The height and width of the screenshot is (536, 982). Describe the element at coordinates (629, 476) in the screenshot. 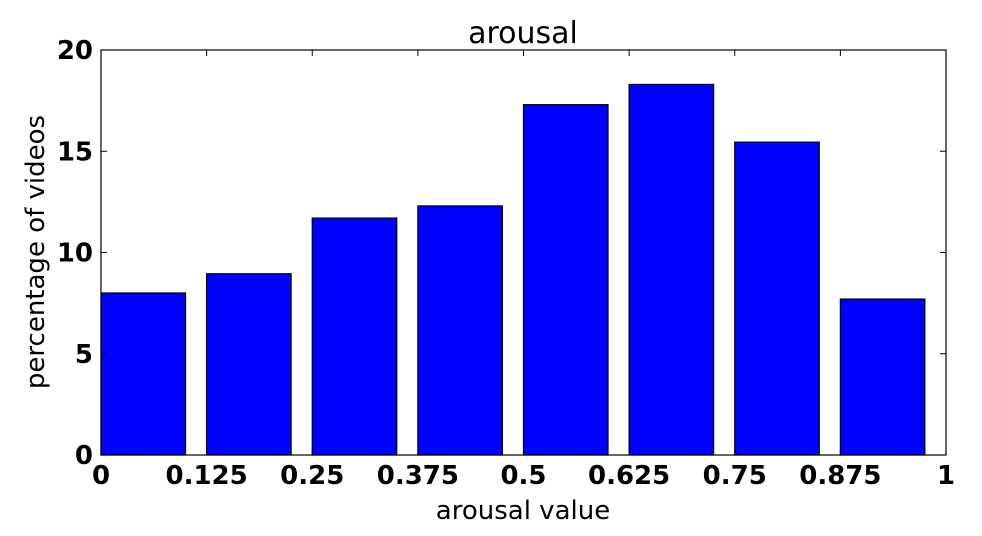

I see `x-tick-label-5: 0.625` at that location.